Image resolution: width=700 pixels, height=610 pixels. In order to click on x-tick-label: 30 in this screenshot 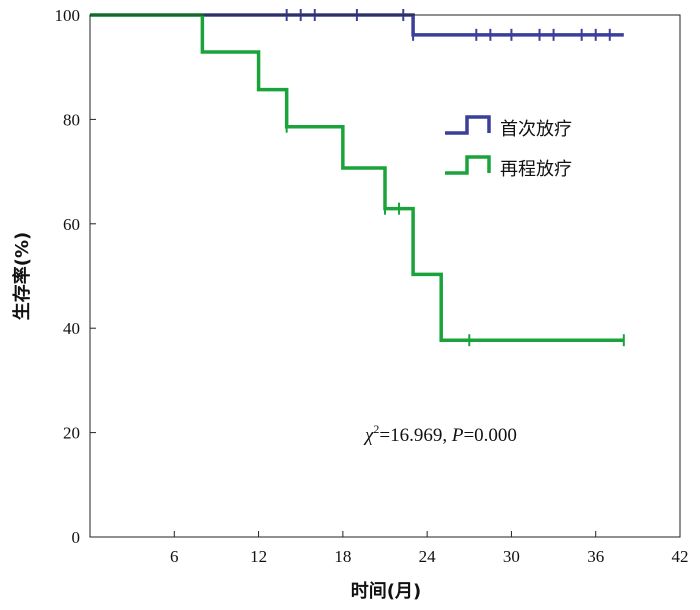, I will do `click(511, 556)`.